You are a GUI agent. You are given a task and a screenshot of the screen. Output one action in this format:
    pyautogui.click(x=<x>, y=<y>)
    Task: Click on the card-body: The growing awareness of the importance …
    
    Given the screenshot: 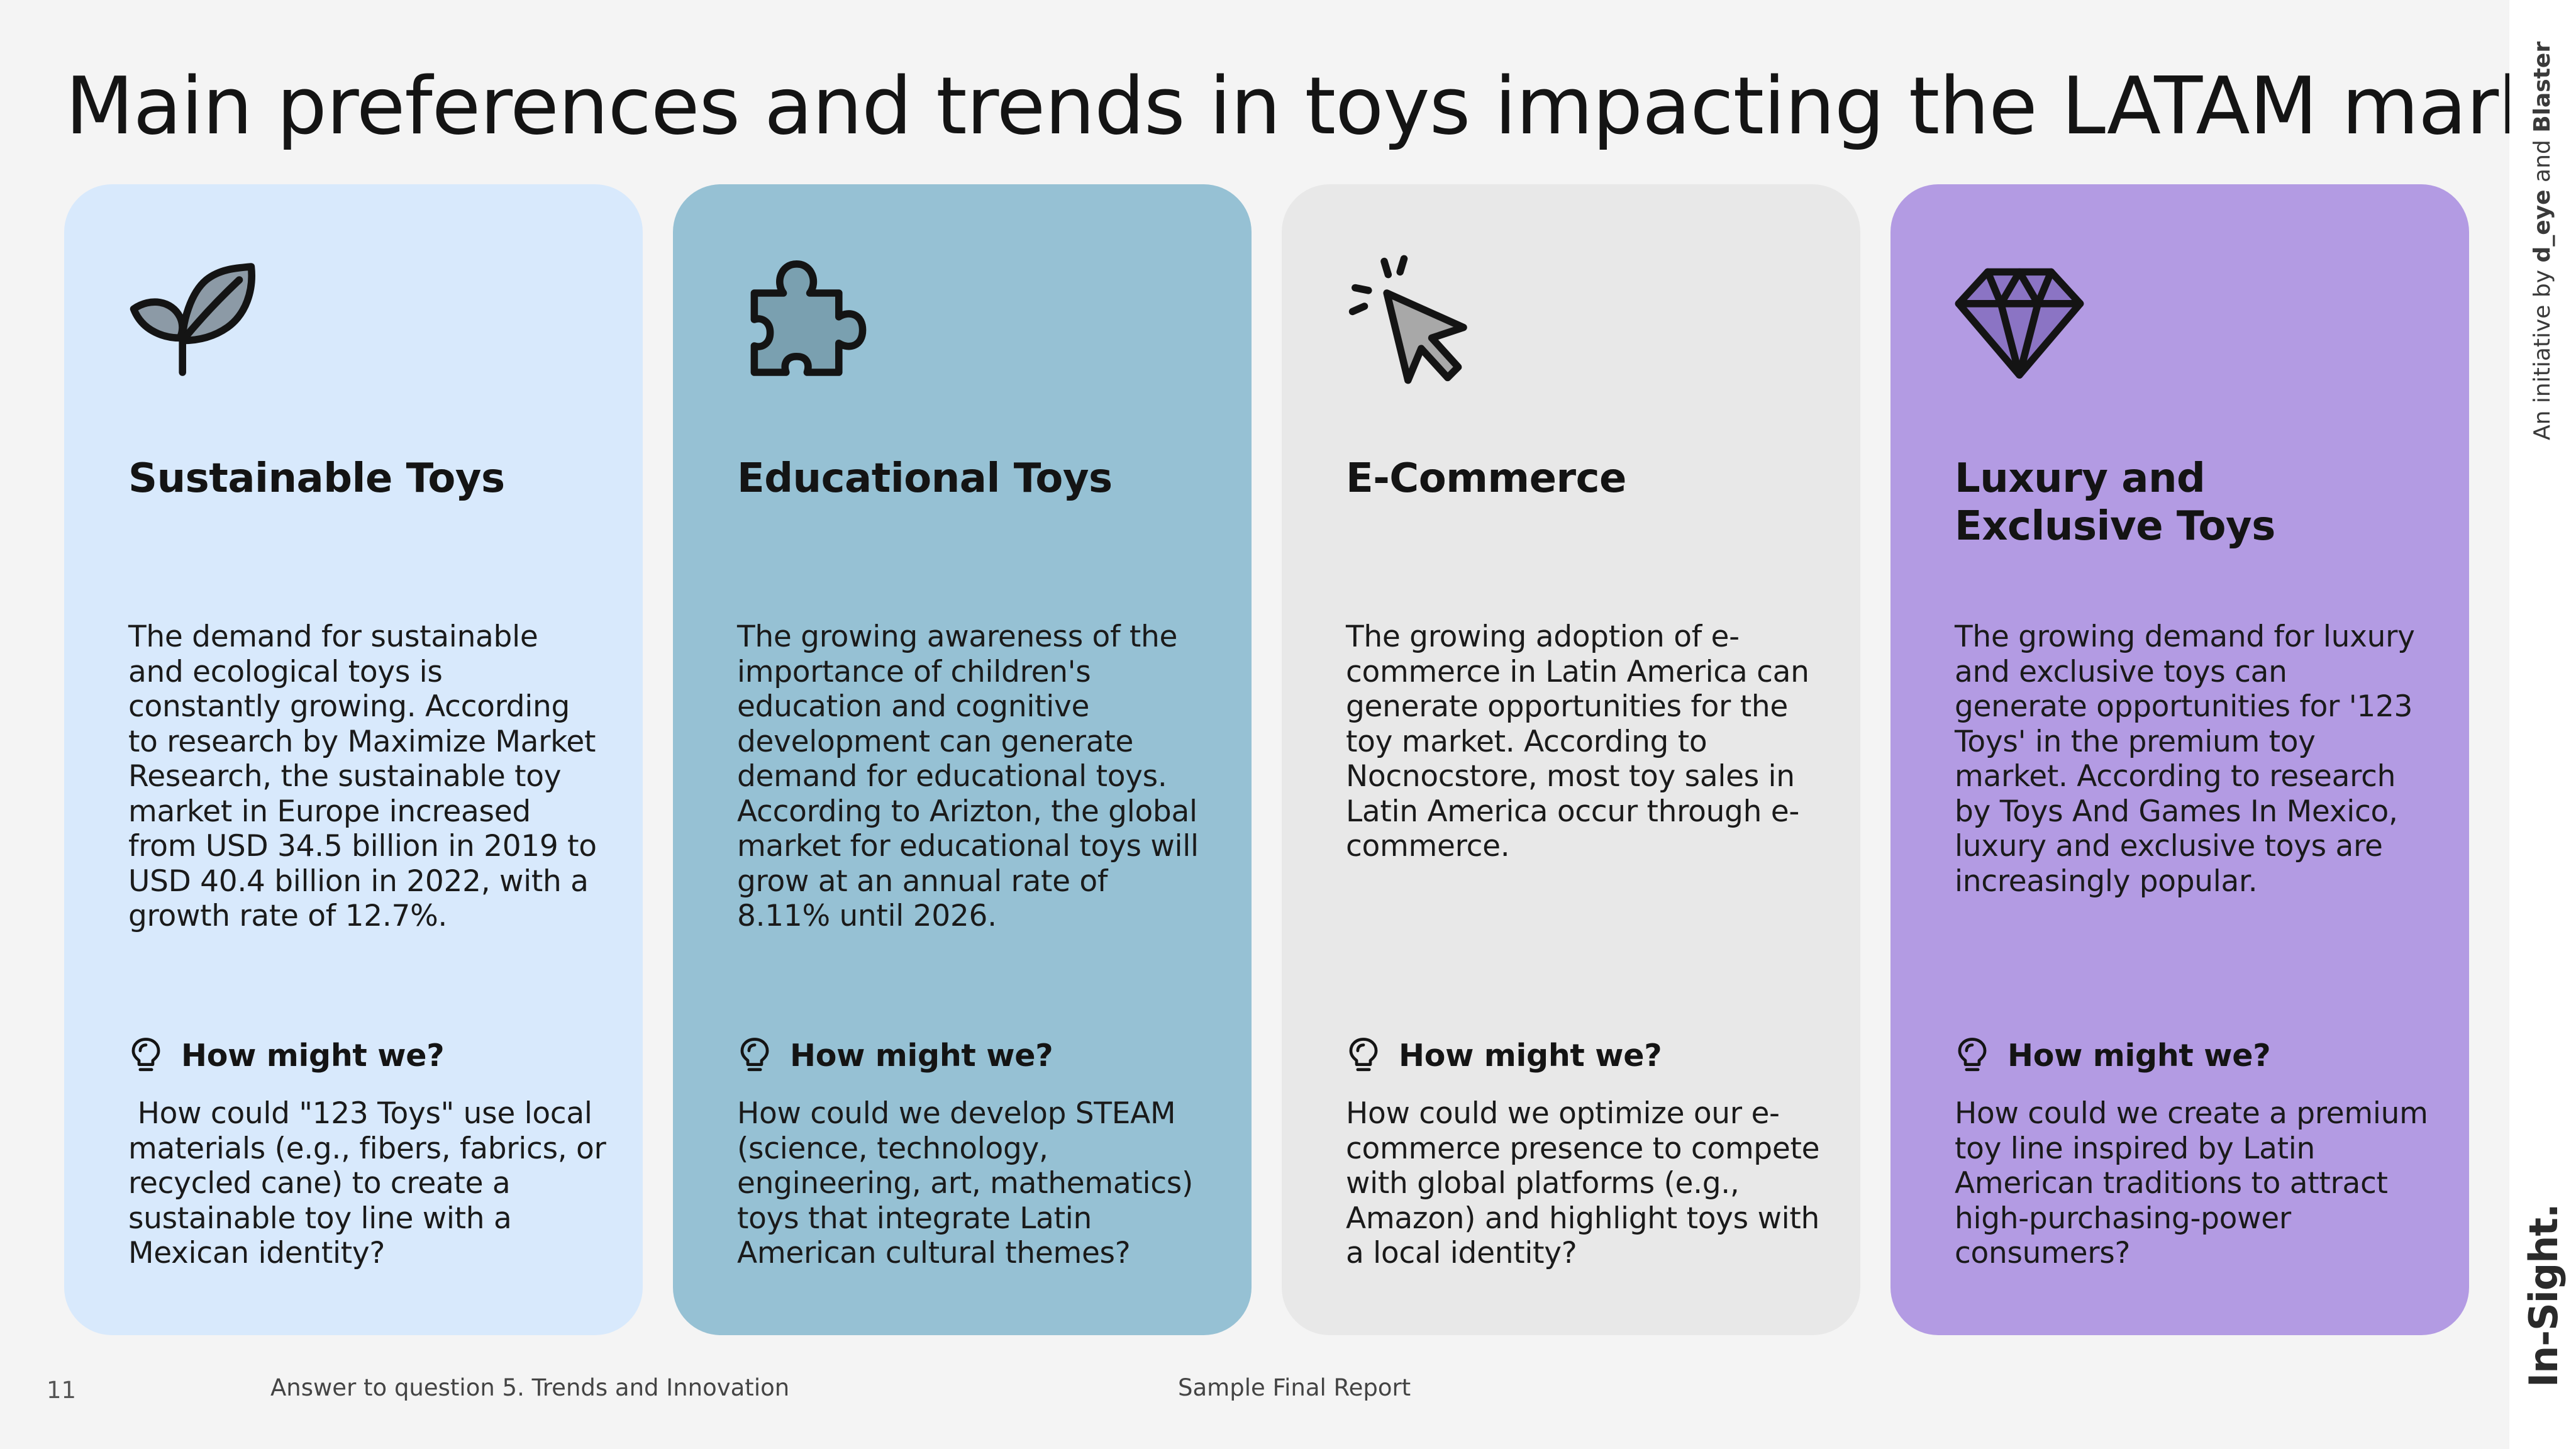 What is the action you would take?
    pyautogui.click(x=968, y=776)
    